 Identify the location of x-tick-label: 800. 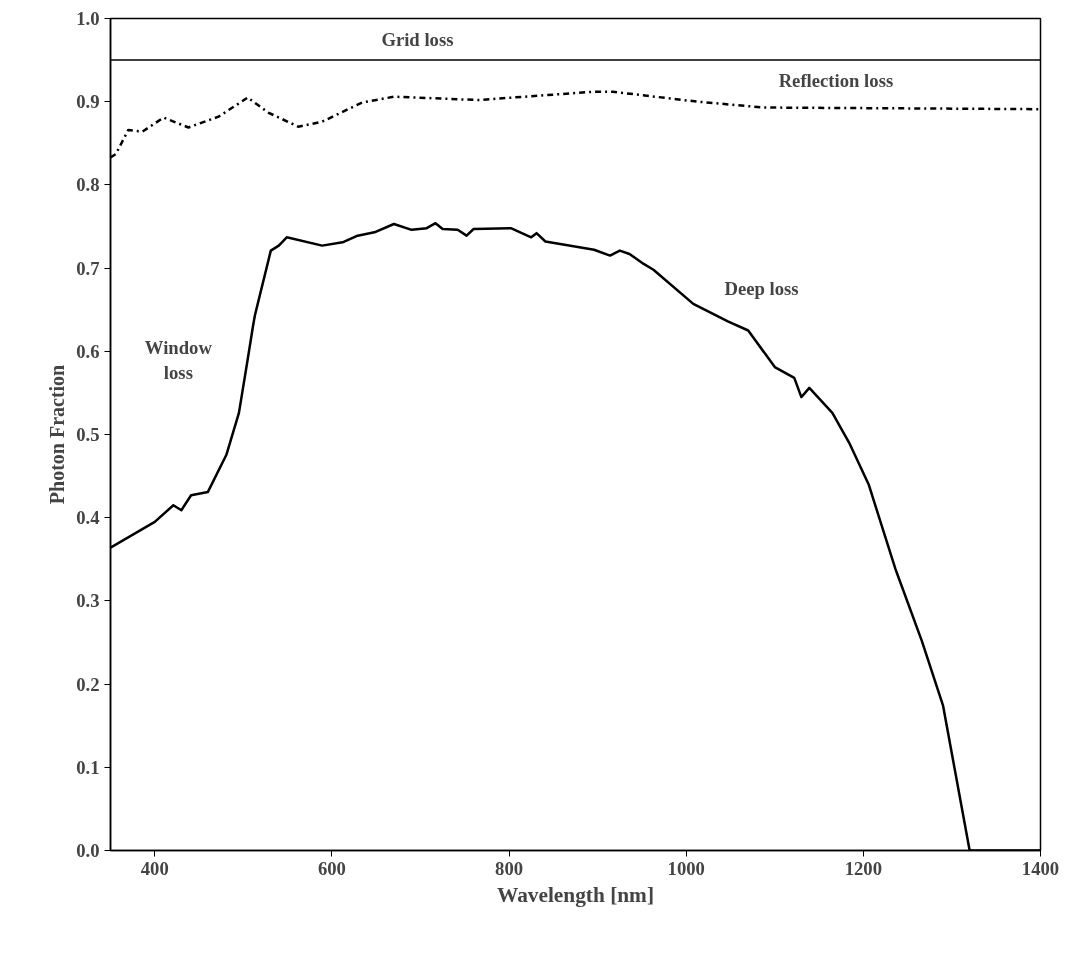
(509, 868).